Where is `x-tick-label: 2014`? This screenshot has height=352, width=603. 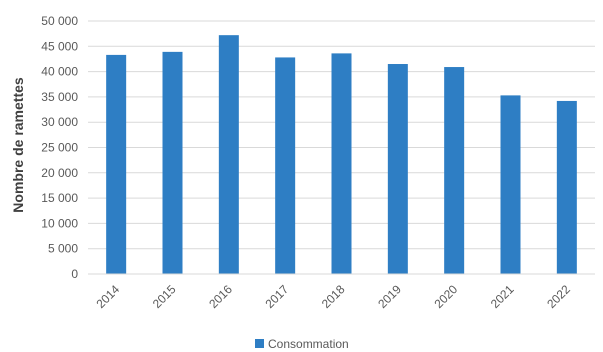
x-tick-label: 2014 is located at coordinates (108, 296).